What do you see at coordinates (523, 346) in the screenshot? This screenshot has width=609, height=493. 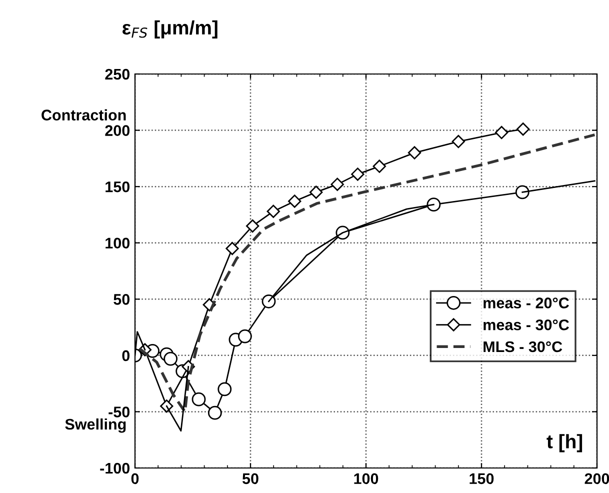 I see `legend-label: MLS - 30°C` at bounding box center [523, 346].